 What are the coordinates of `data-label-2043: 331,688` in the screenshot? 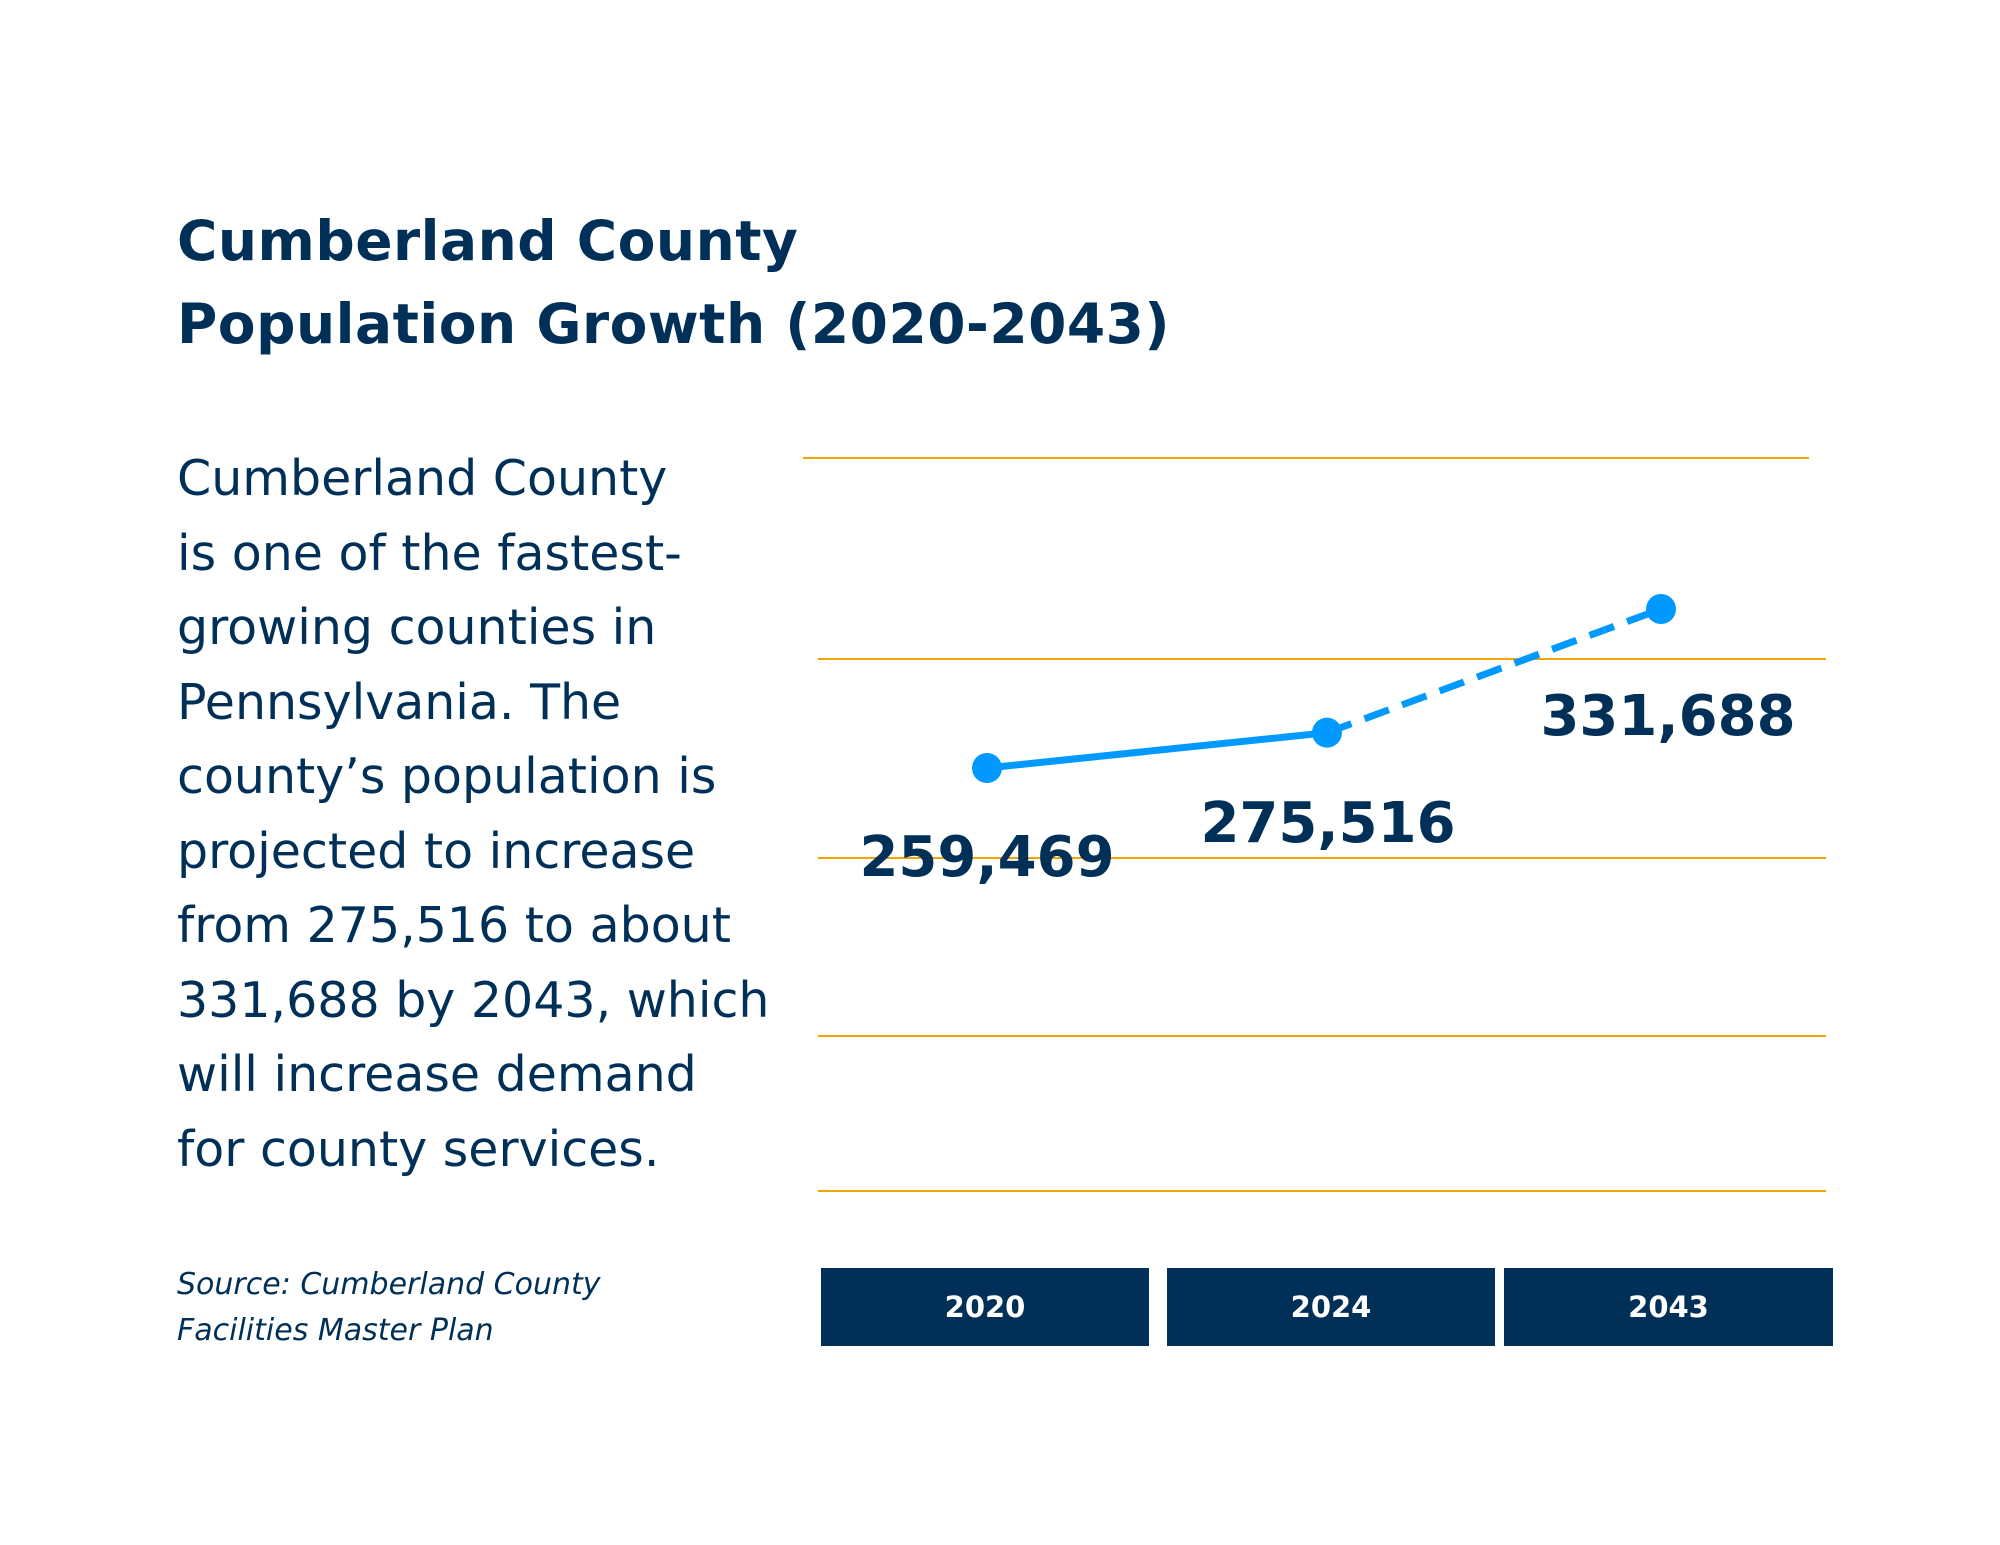 It's located at (1667, 716).